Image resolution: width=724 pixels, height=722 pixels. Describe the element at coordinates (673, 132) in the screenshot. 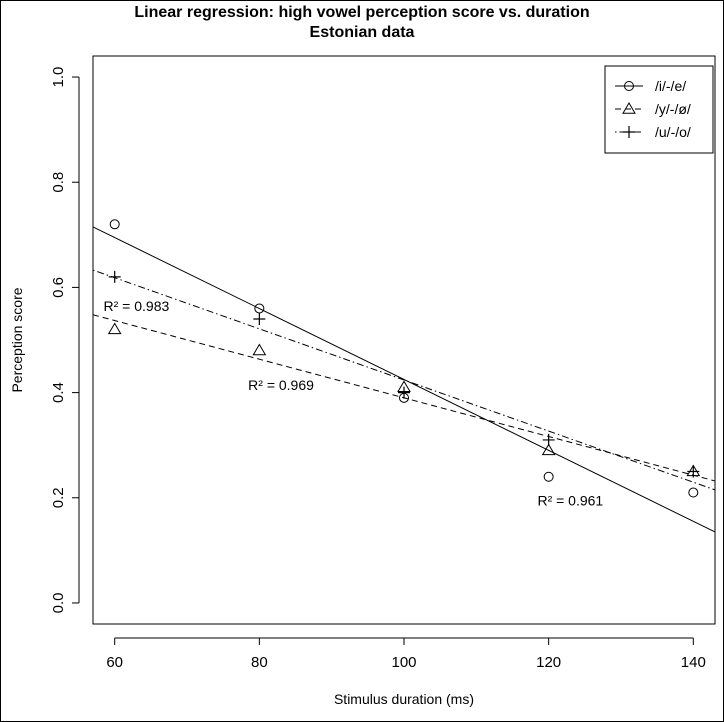

I see `legend-label: /u/-/o/` at that location.